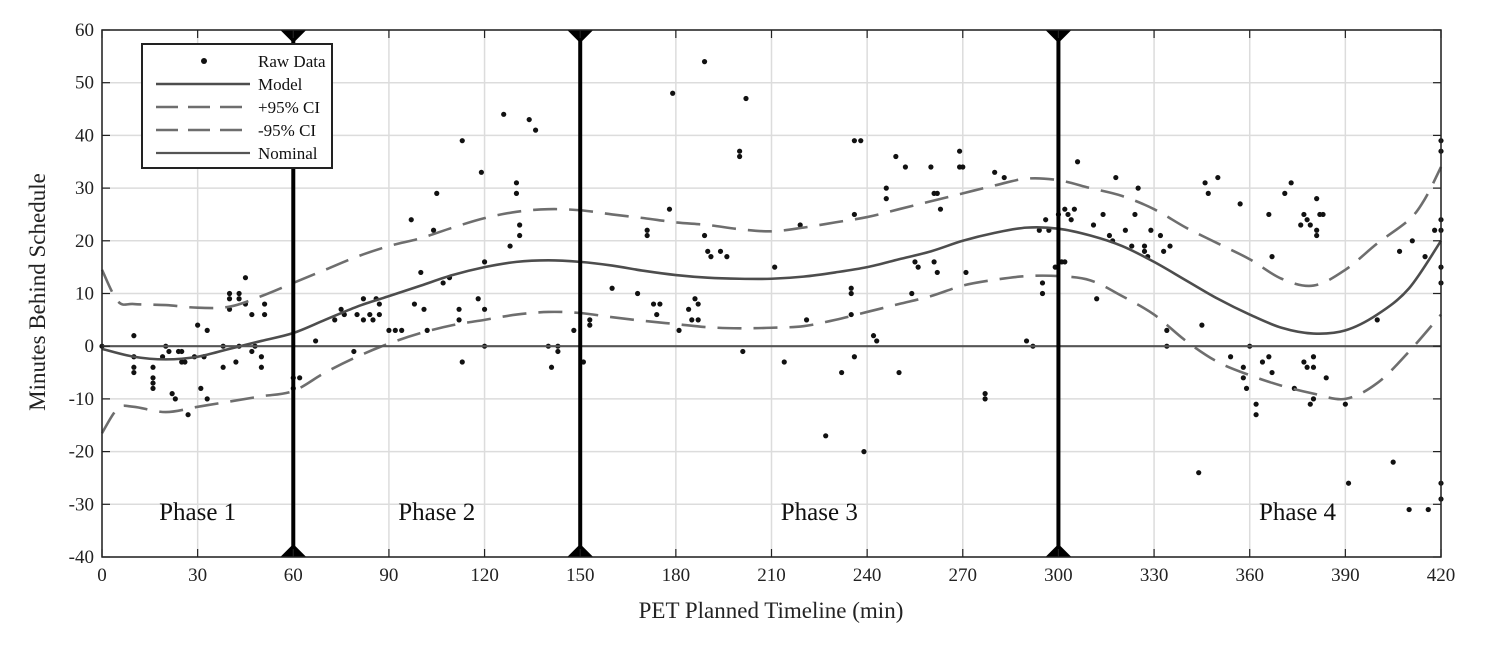 The width and height of the screenshot is (1486, 657). I want to click on y-tick-label: -10, so click(81, 399).